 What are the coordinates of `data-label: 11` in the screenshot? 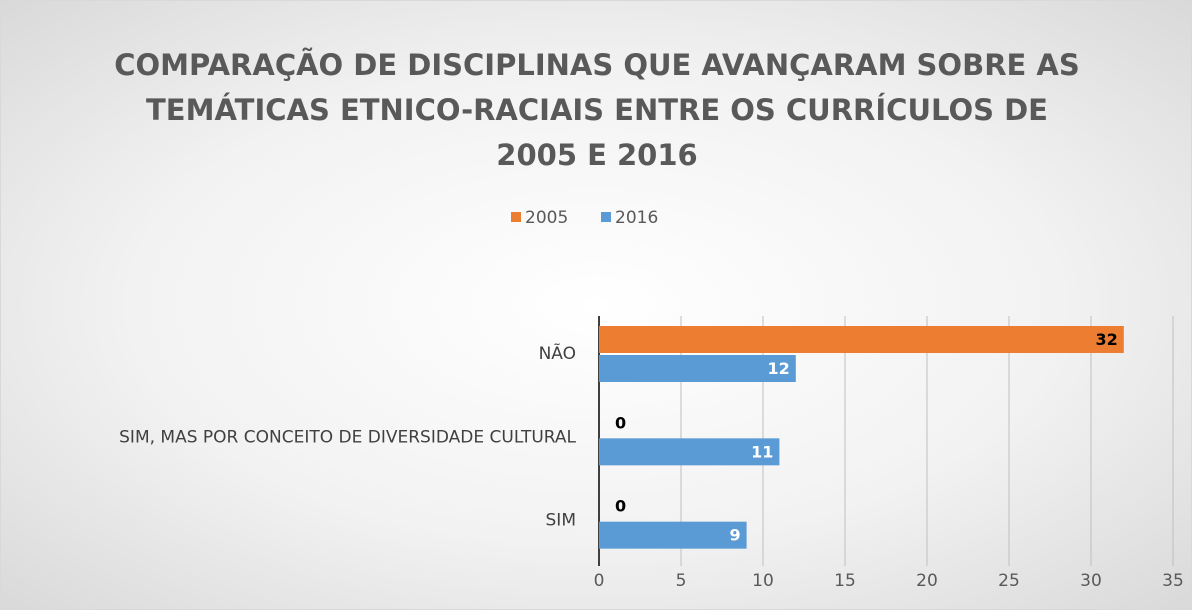 It's located at (762, 451).